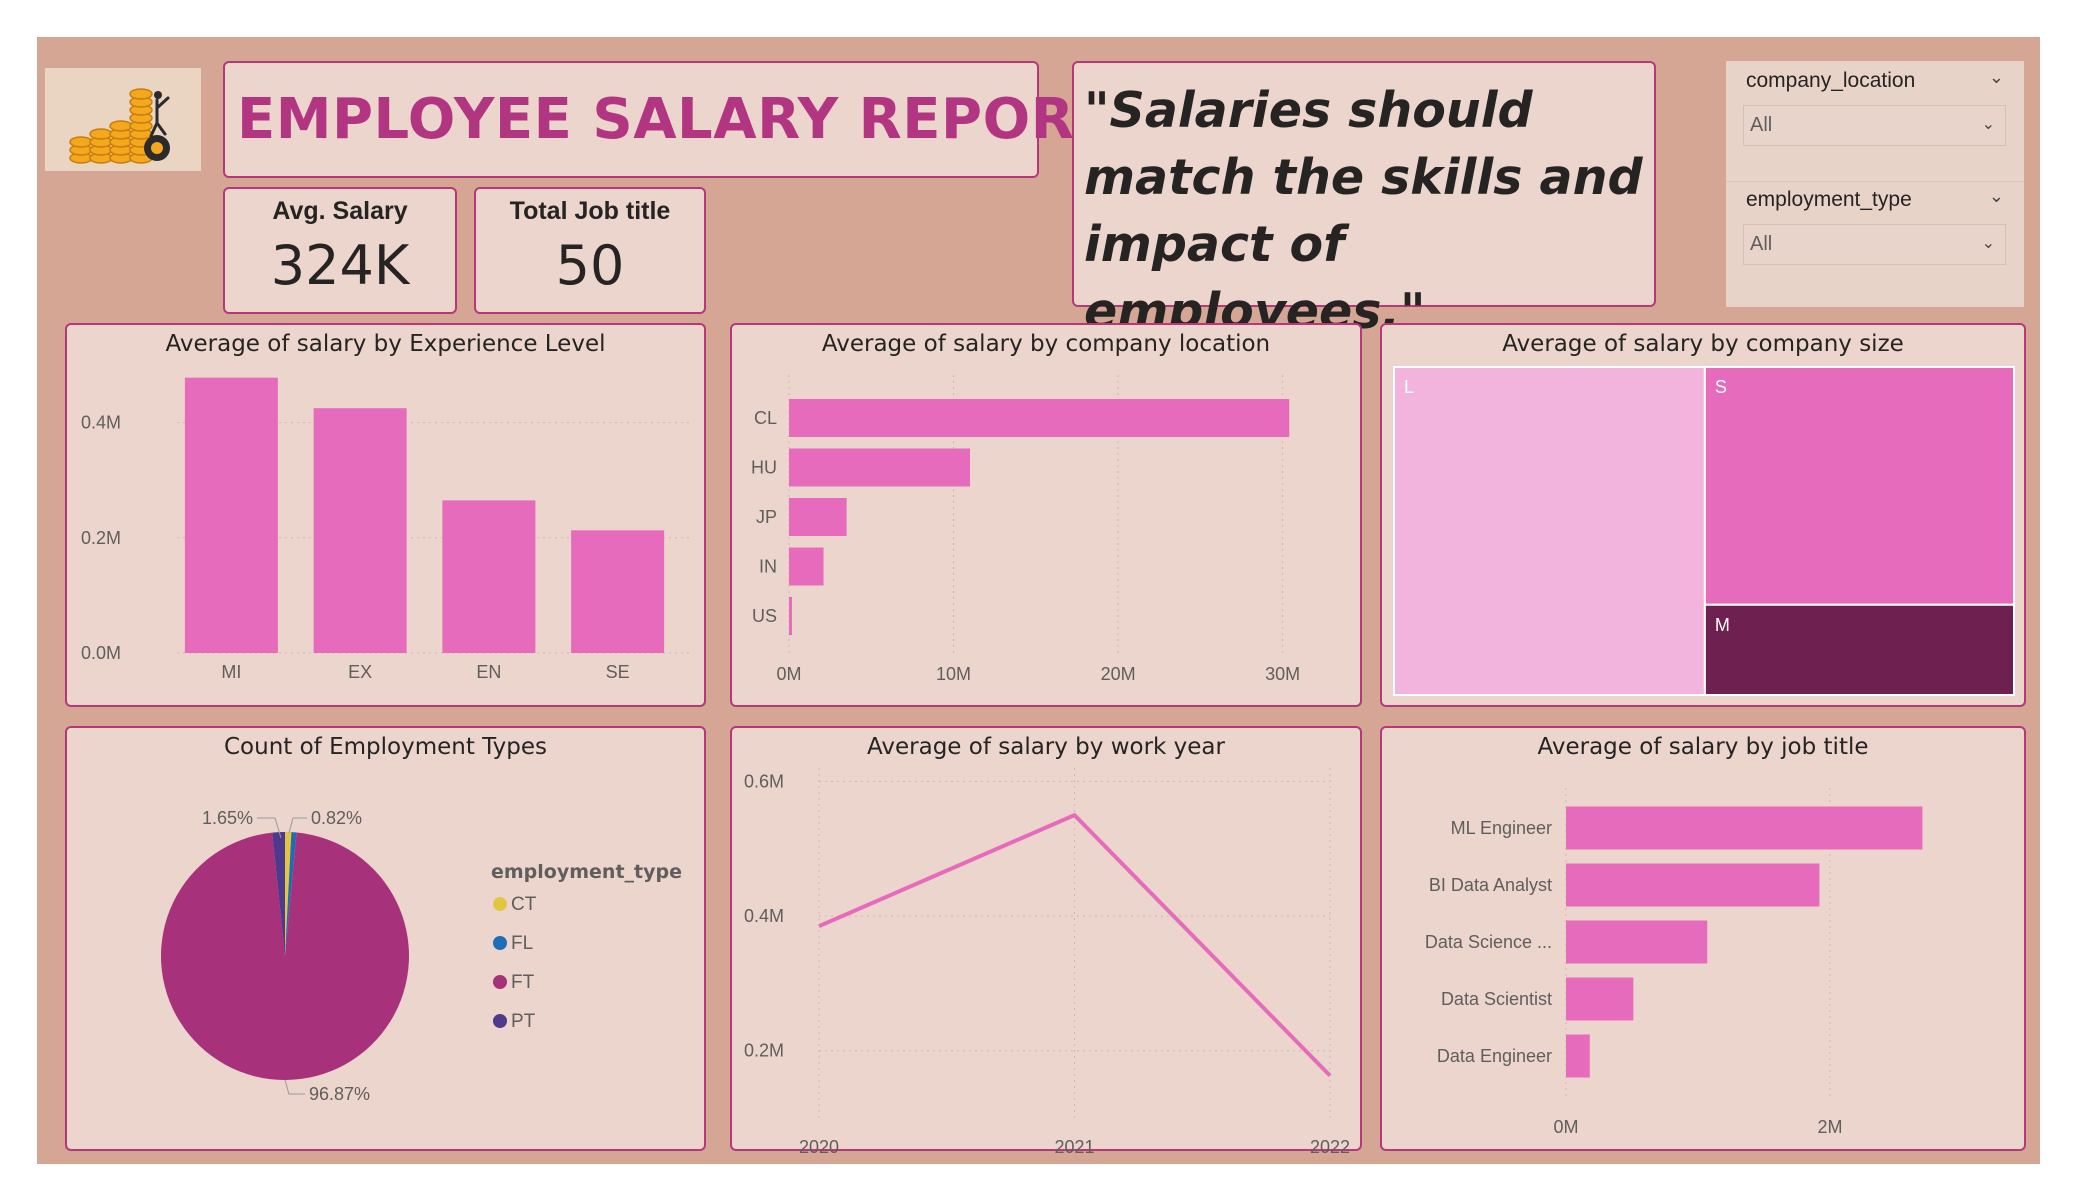 The image size is (2075, 1200). What do you see at coordinates (231, 672) in the screenshot?
I see `x-tick-label: MI` at bounding box center [231, 672].